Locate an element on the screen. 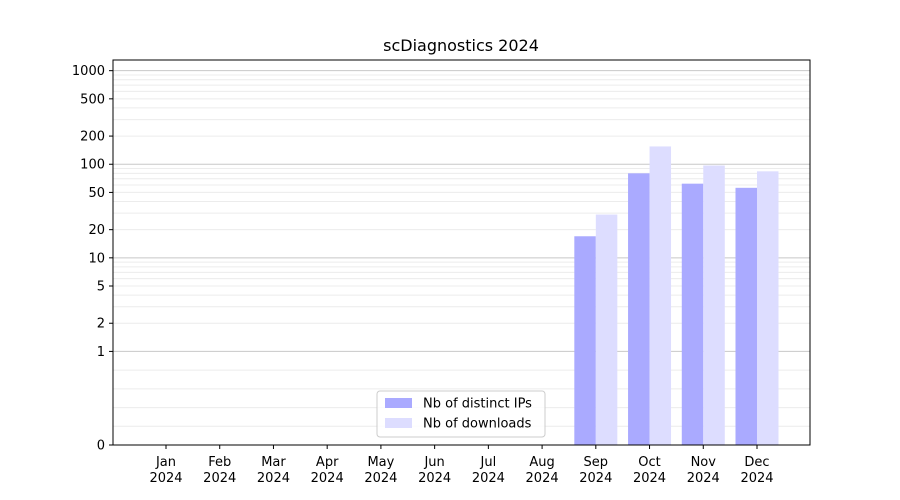 The width and height of the screenshot is (900, 500). x-tick-month: Aug is located at coordinates (541, 462).